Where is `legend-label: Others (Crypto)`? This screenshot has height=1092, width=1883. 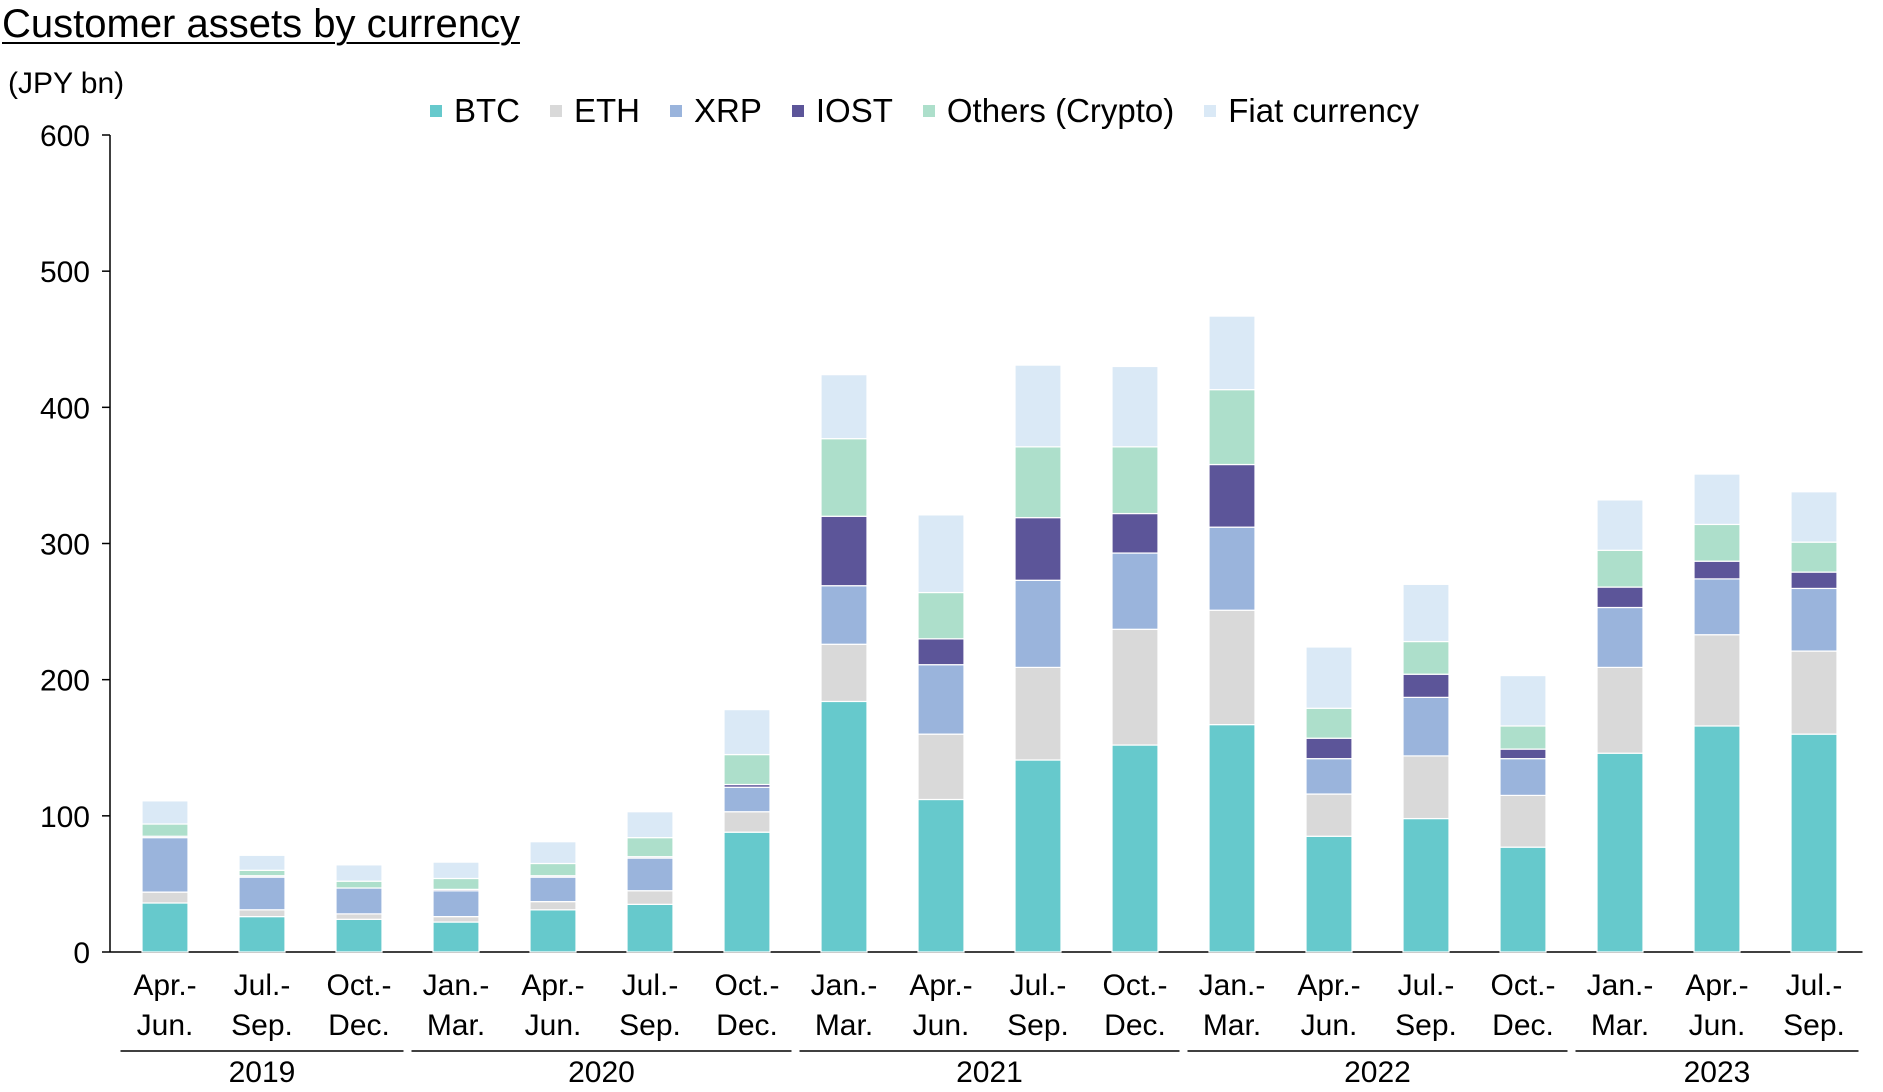
legend-label: Others (Crypto) is located at coordinates (1060, 110).